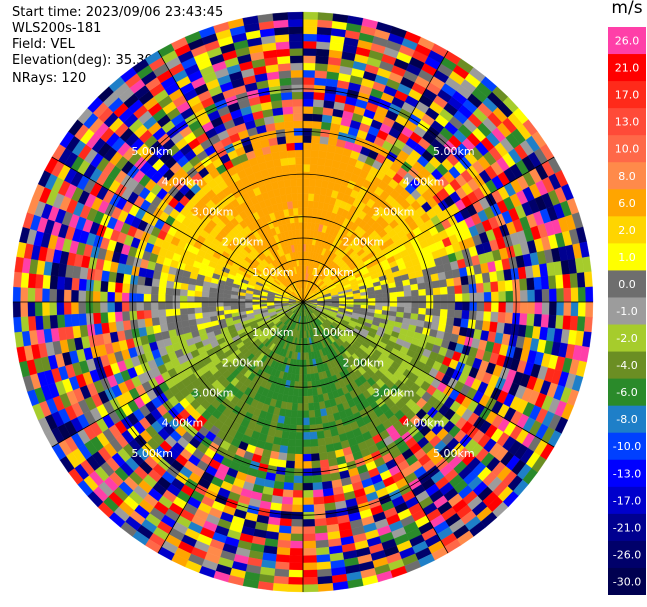 The width and height of the screenshot is (647, 607). What do you see at coordinates (626, 365) in the screenshot?
I see `colorbar-tick-label: -4.0` at bounding box center [626, 365].